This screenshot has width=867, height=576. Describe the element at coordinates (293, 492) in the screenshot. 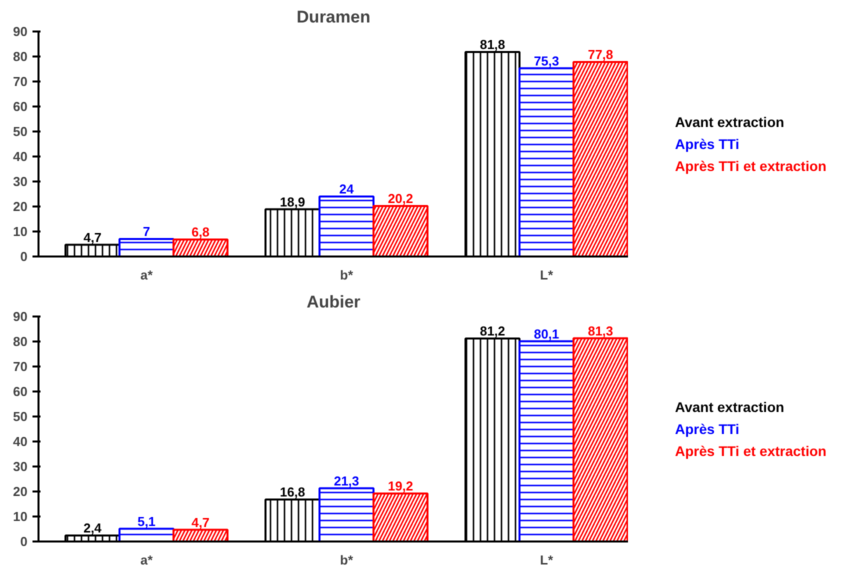

I see `data-label: 16,8` at that location.